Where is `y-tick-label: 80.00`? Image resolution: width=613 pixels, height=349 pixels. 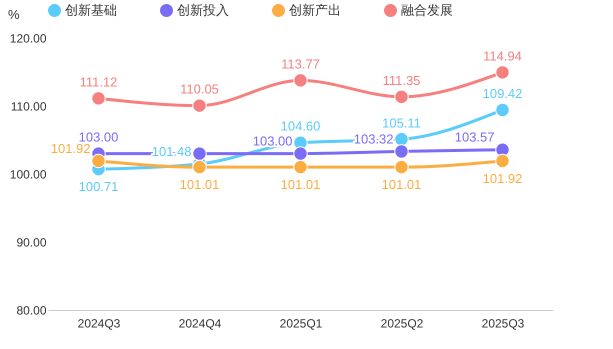 y-tick-label: 80.00 is located at coordinates (31, 311).